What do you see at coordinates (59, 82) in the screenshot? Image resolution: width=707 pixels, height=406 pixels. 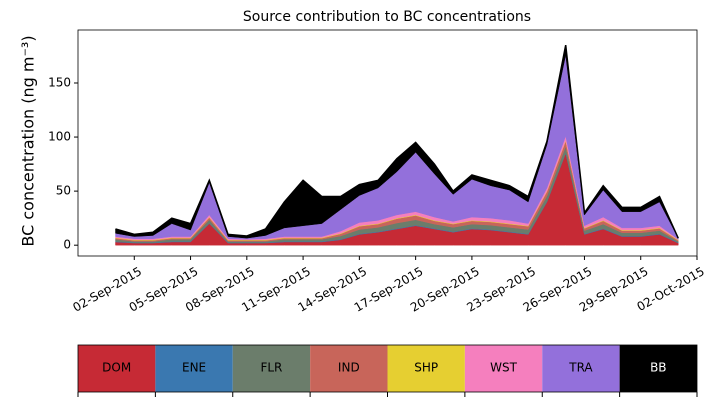 I see `y-tick-label: 150` at bounding box center [59, 82].